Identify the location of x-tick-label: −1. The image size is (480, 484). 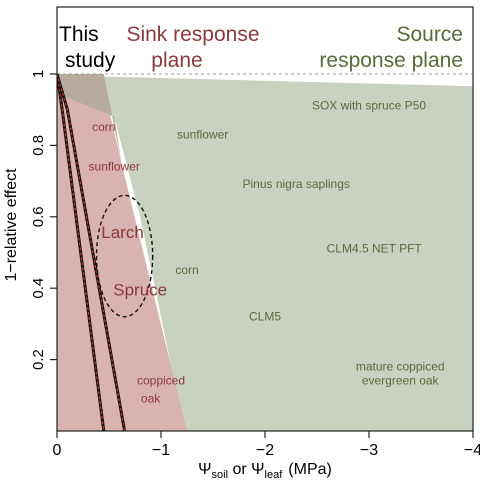
(161, 450).